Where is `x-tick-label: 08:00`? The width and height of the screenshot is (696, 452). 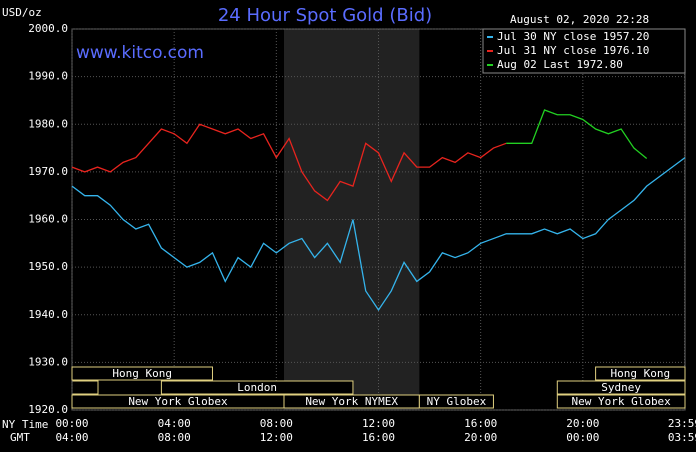
x-tick-label: 08:00 is located at coordinates (276, 423).